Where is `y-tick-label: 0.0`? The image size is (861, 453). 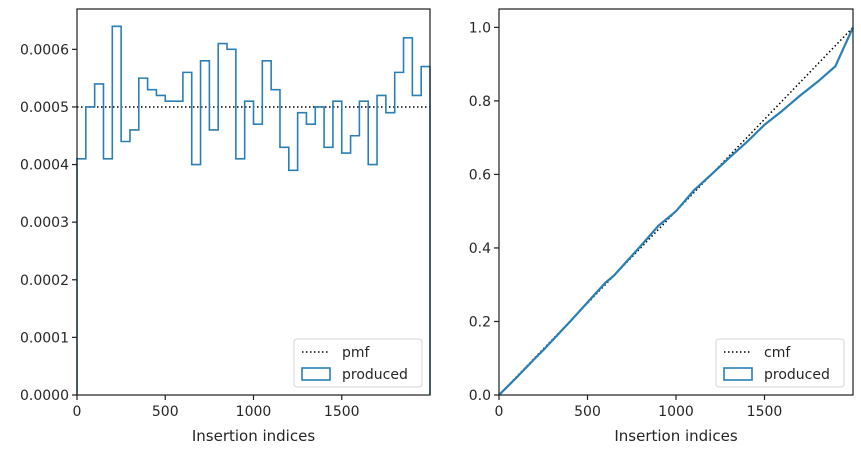 y-tick-label: 0.0 is located at coordinates (480, 396).